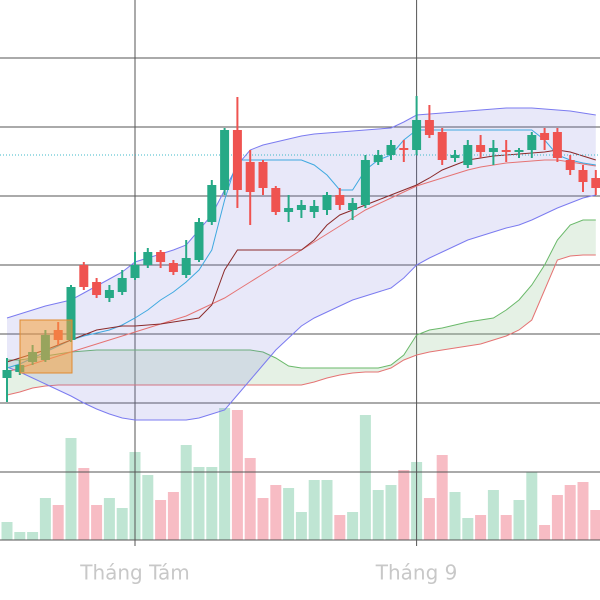 The image size is (600, 600). Describe the element at coordinates (416, 573) in the screenshot. I see `x-tick-label: Tháng 9` at that location.